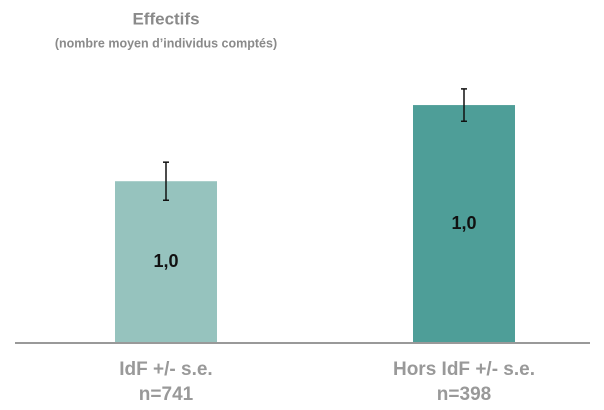  What do you see at coordinates (464, 369) in the screenshot?
I see `x-tick-label: Hors IdF +/- s.e.` at bounding box center [464, 369].